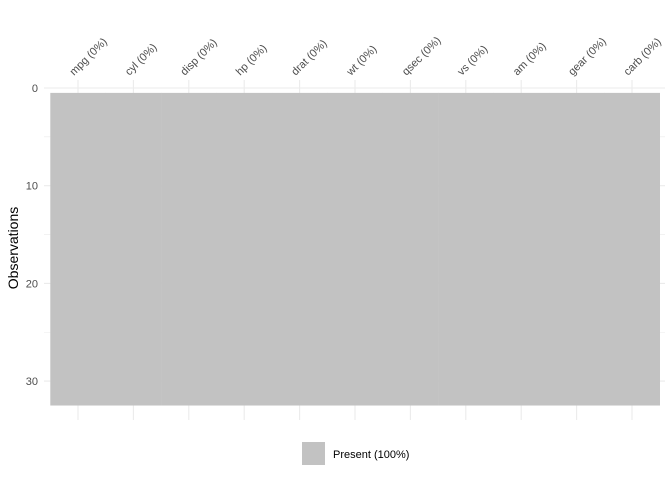 The width and height of the screenshot is (672, 480). I want to click on y-tick-label: 0, so click(35, 89).